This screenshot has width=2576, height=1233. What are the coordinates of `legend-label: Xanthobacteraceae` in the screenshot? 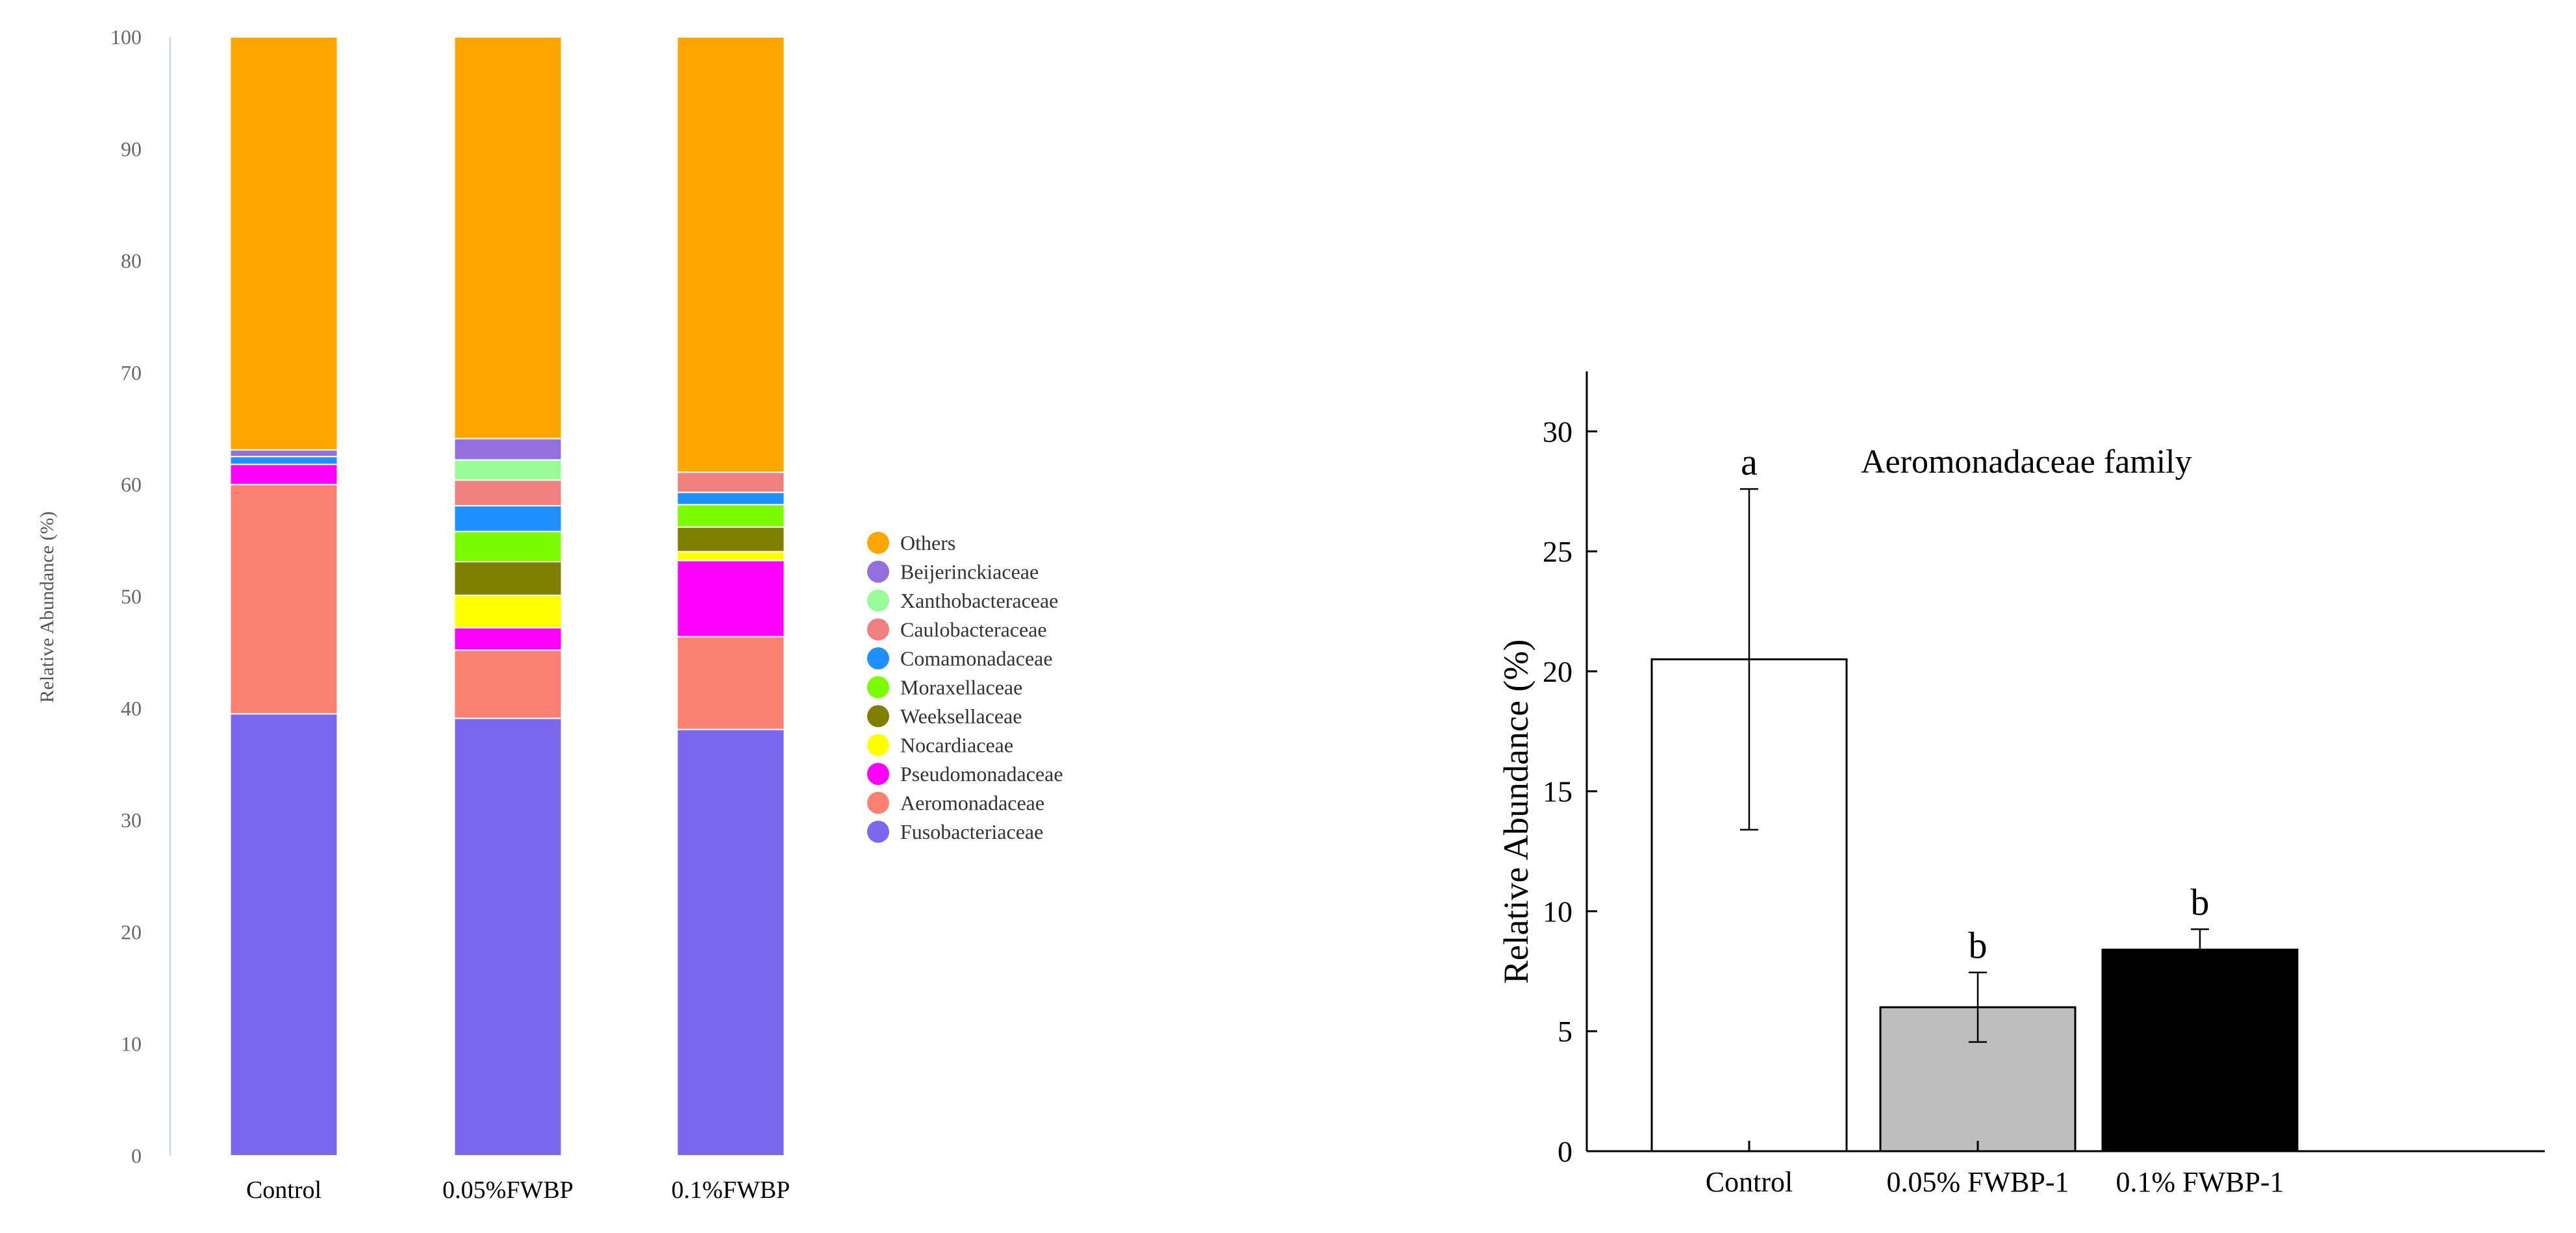 It's located at (979, 600).